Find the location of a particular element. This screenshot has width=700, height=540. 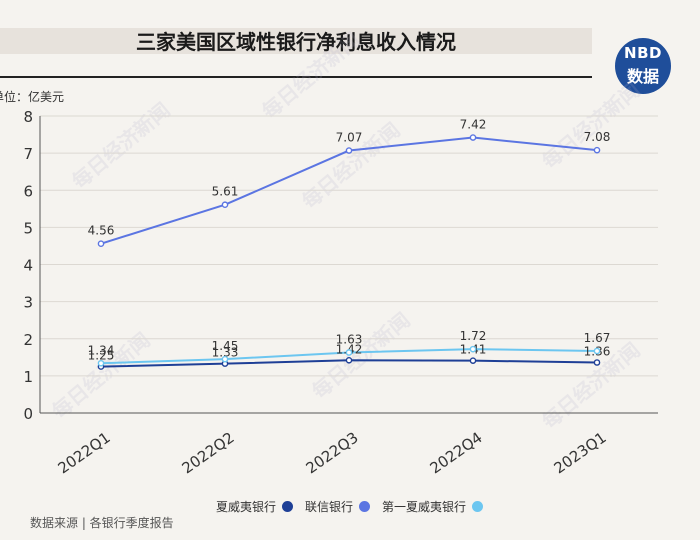

data-label: 5.61 is located at coordinates (225, 192).